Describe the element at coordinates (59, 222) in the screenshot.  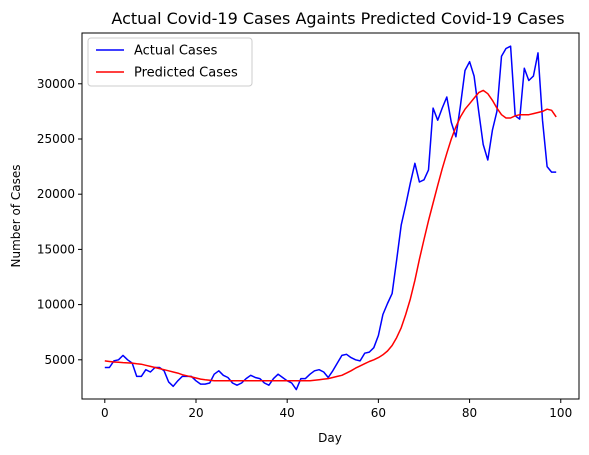
I see `y-axis: 5000 10000 15000 20000 25000 30000` at that location.